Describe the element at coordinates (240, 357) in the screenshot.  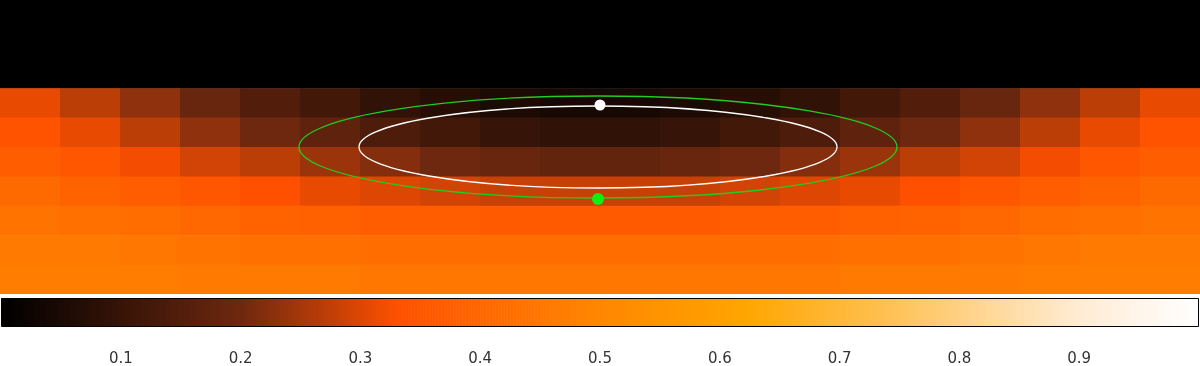
I see `color-bar-label: 0.2` at that location.